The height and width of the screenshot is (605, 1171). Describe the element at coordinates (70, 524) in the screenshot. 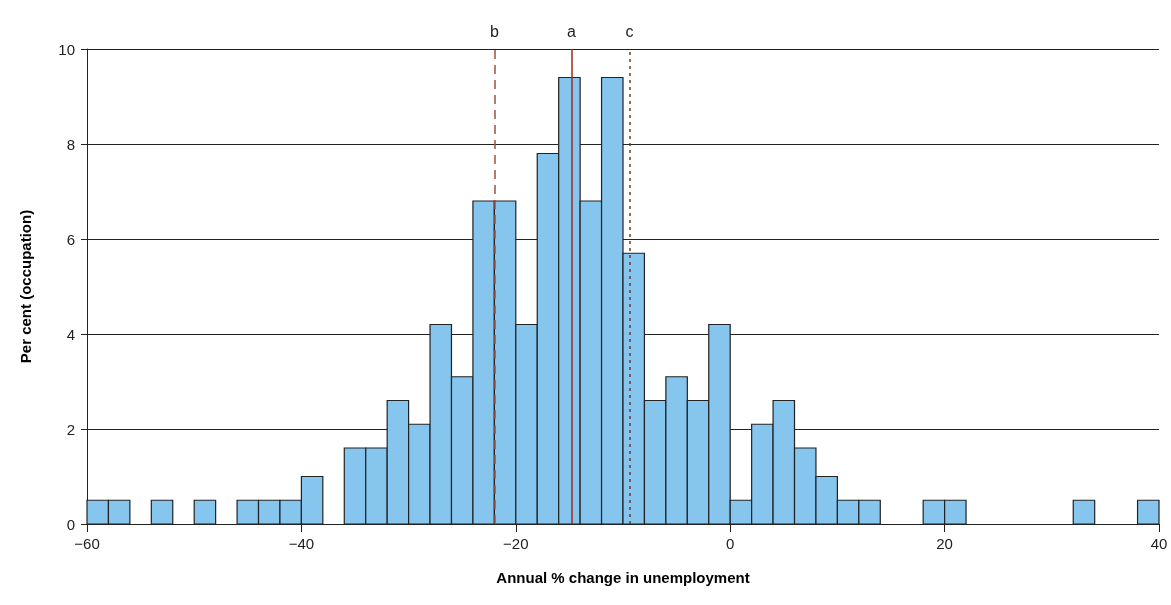

I see `y-tick-label: 0` at that location.